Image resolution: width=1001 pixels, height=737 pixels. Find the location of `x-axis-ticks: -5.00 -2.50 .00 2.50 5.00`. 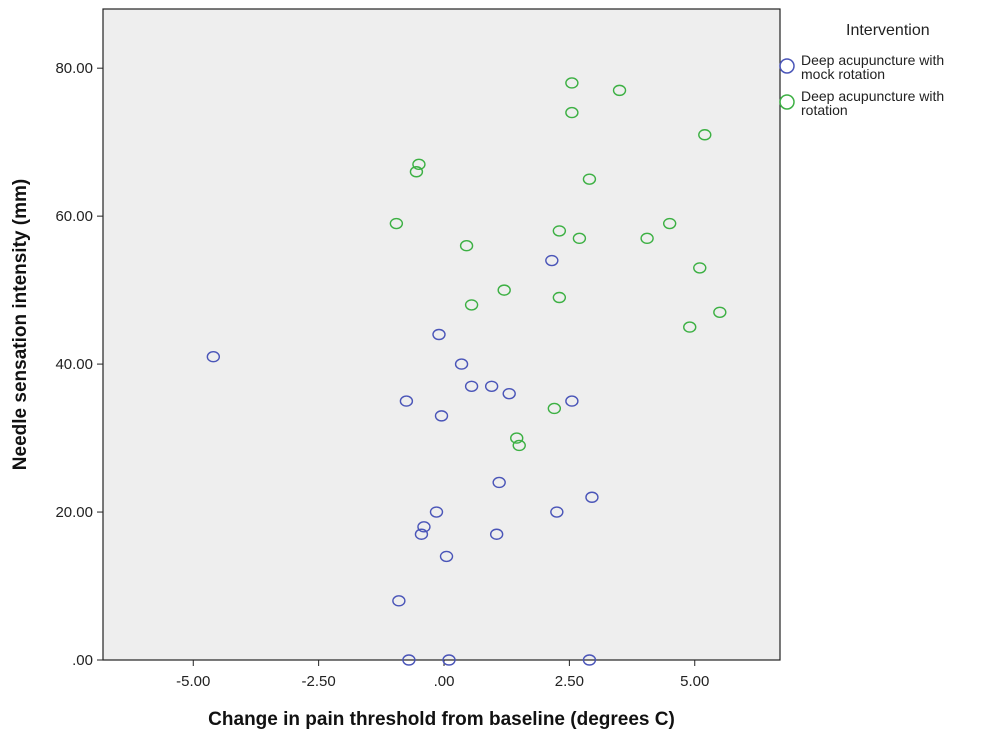

x-axis-ticks: -5.00 -2.50 .00 2.50 5.00 is located at coordinates (442, 675).